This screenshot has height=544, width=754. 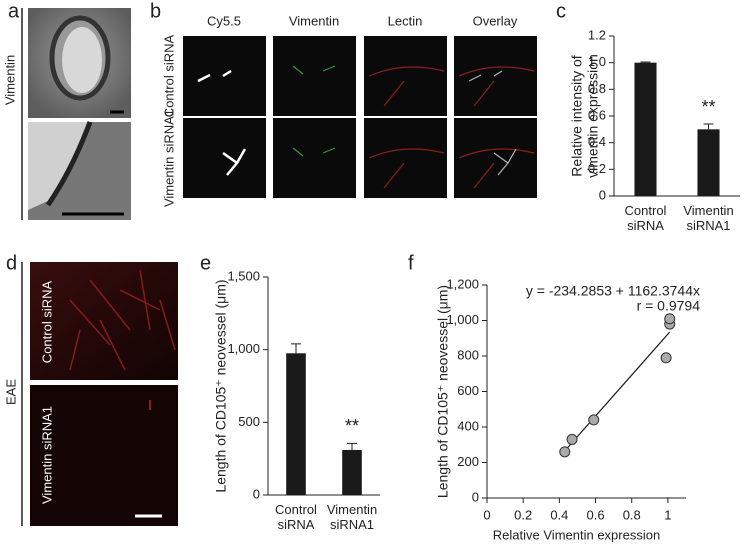 What do you see at coordinates (597, 141) in the screenshot?
I see `y-tick-label: 0.4` at bounding box center [597, 141].